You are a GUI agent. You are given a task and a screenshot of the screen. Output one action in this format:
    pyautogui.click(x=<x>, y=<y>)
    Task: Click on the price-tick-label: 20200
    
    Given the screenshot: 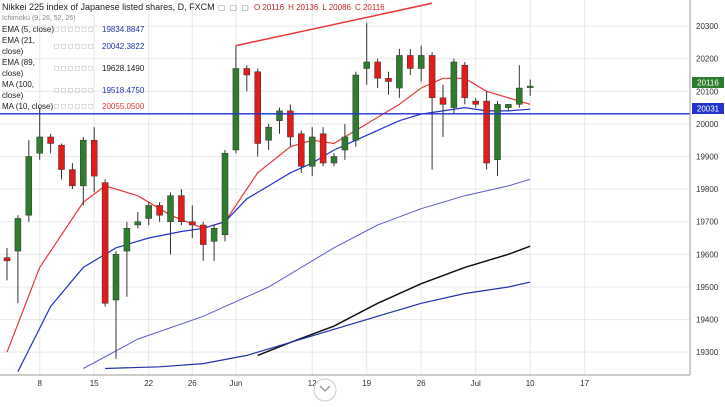 What is the action you would take?
    pyautogui.click(x=707, y=59)
    